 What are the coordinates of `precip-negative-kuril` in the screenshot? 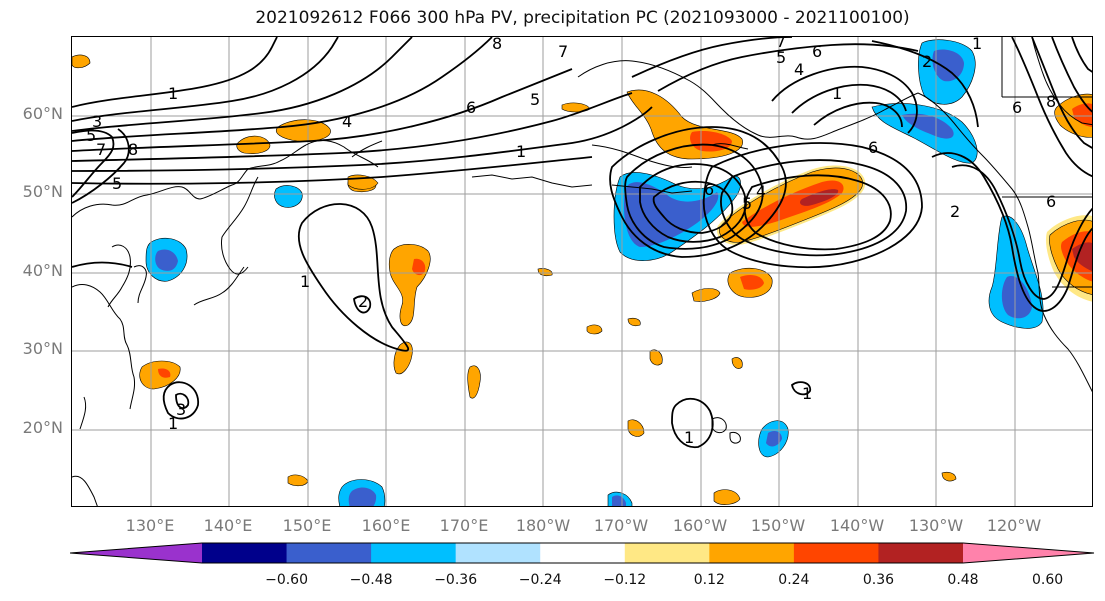 It's located at (288, 196).